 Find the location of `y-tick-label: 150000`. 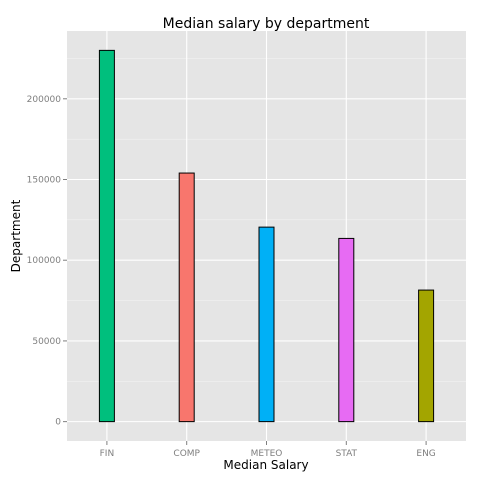

y-tick-label: 150000 is located at coordinates (44, 181).